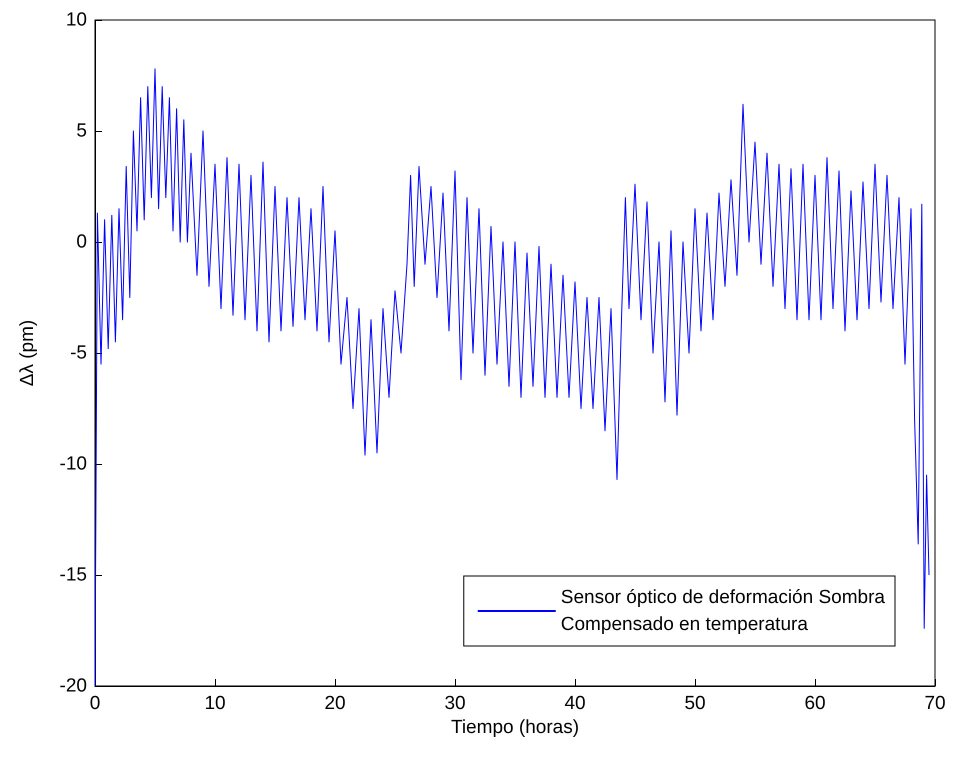 This screenshot has height=758, width=955. Describe the element at coordinates (27, 353) in the screenshot. I see `y-axis-title: Δλ (pm)` at that location.